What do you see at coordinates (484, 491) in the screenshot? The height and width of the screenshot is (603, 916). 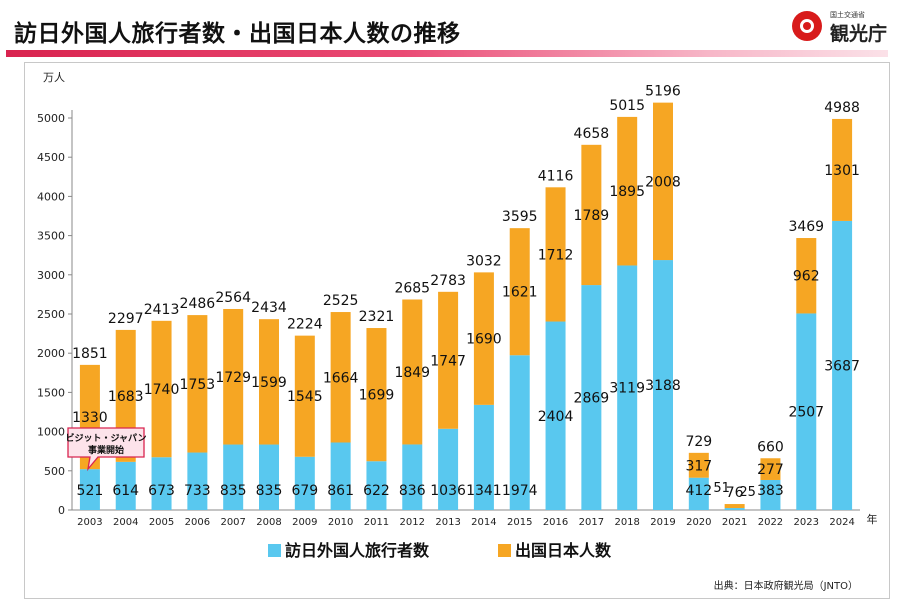 I see `visitors-label: 1341` at bounding box center [484, 491].